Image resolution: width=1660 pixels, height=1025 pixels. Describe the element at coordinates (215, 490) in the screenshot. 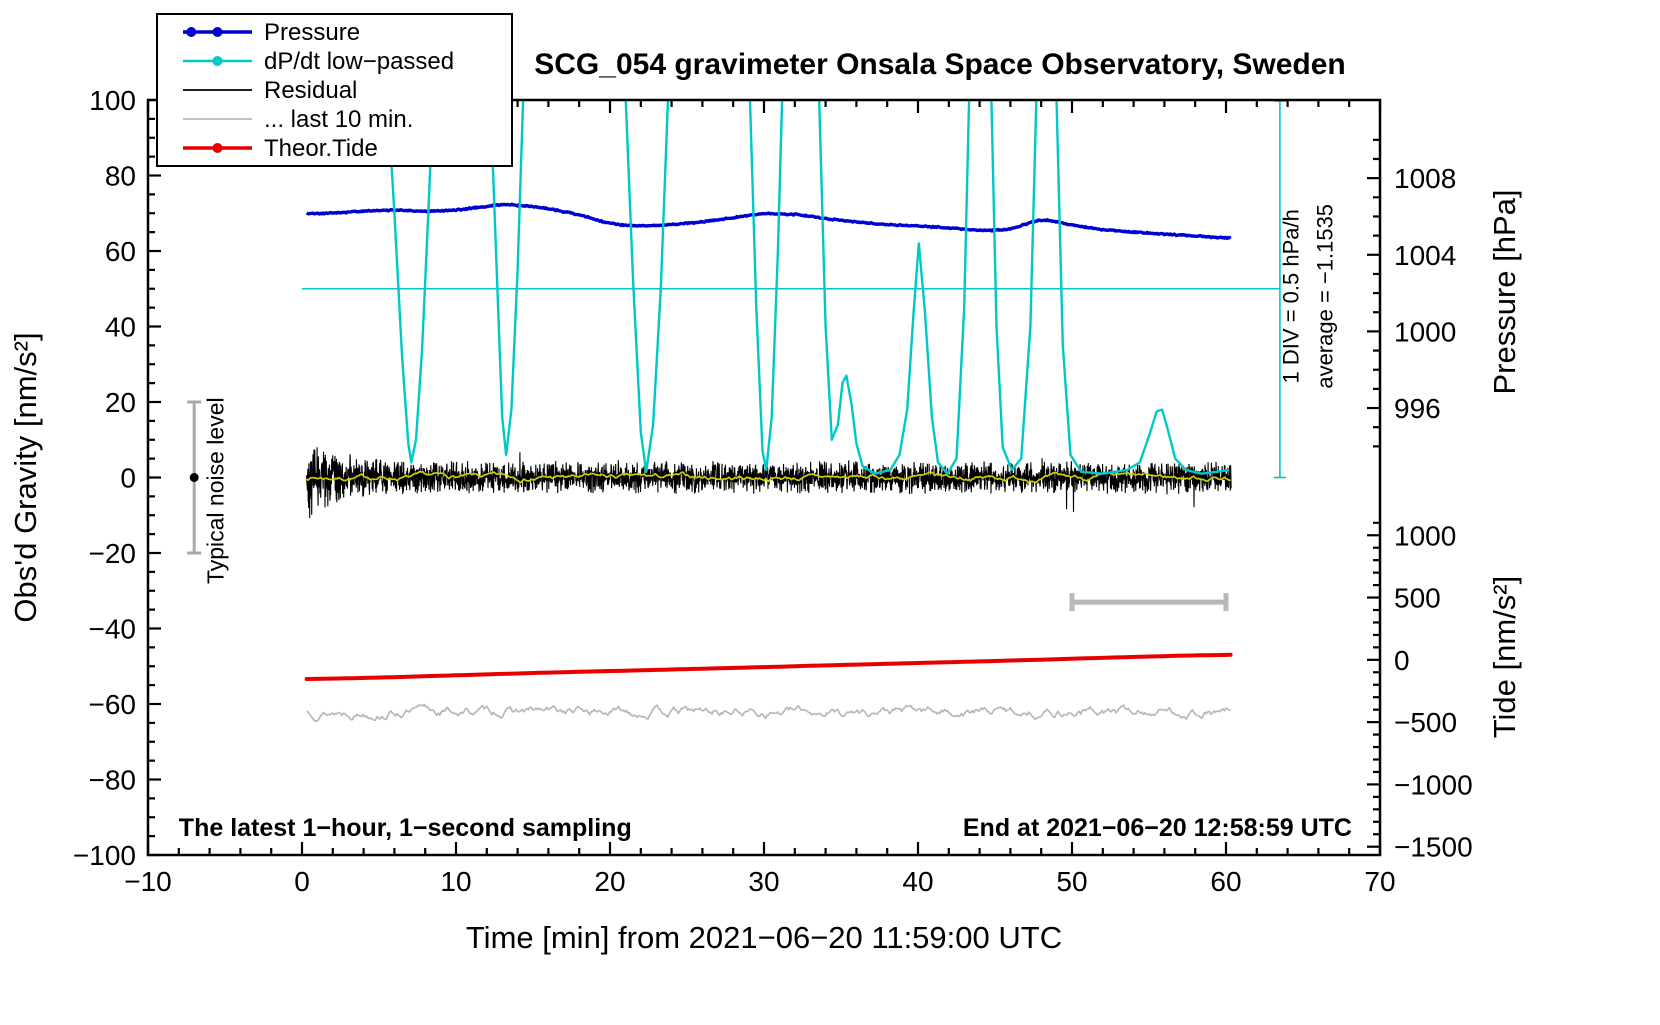

I see `noise-level-label: Typical noise level` at that location.